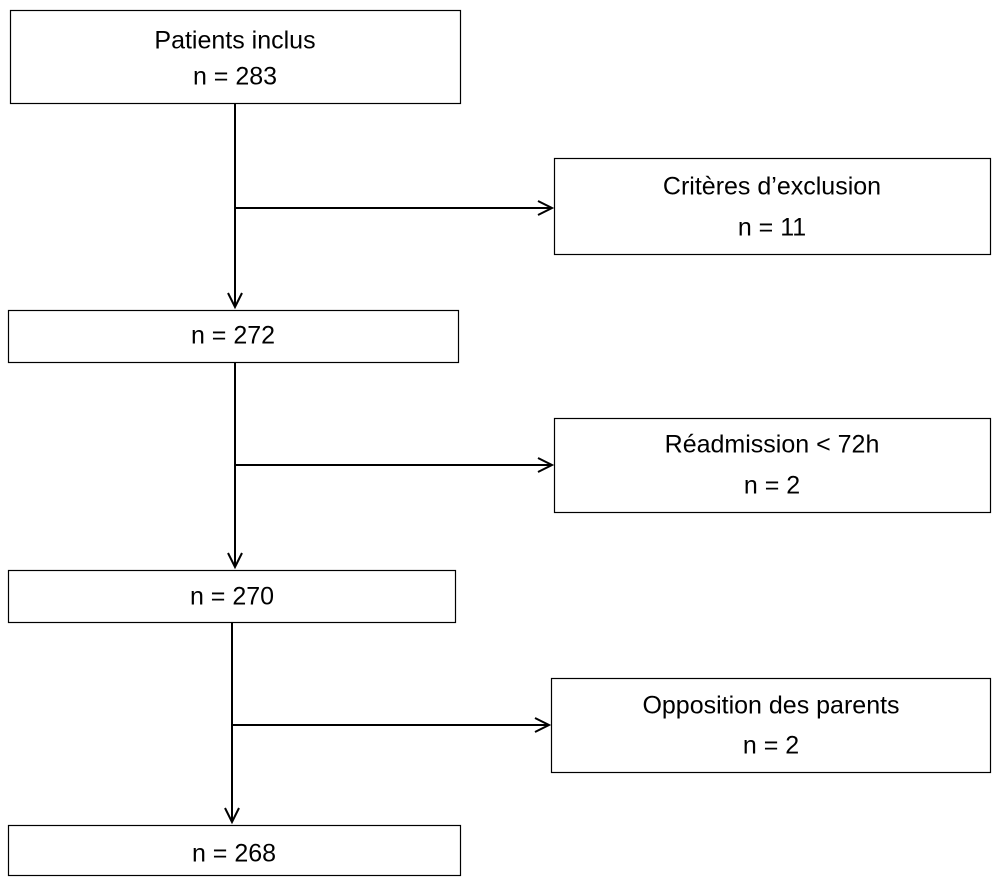  Describe the element at coordinates (234, 41) in the screenshot. I see `box-label: Patients inclus` at that location.